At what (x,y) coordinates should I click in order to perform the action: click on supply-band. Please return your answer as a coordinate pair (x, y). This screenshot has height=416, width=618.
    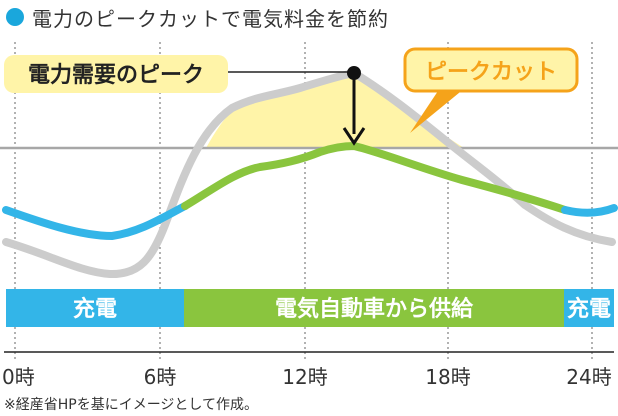
    Looking at the image, I should click on (374, 308).